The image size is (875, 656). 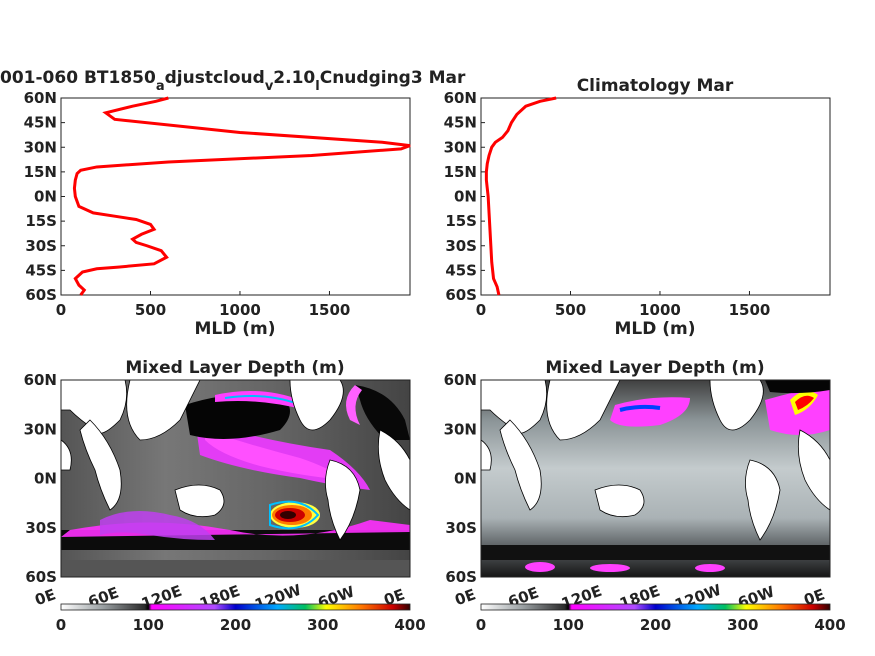 I want to click on panel2-y-tick-label: 0N, so click(x=465, y=197).